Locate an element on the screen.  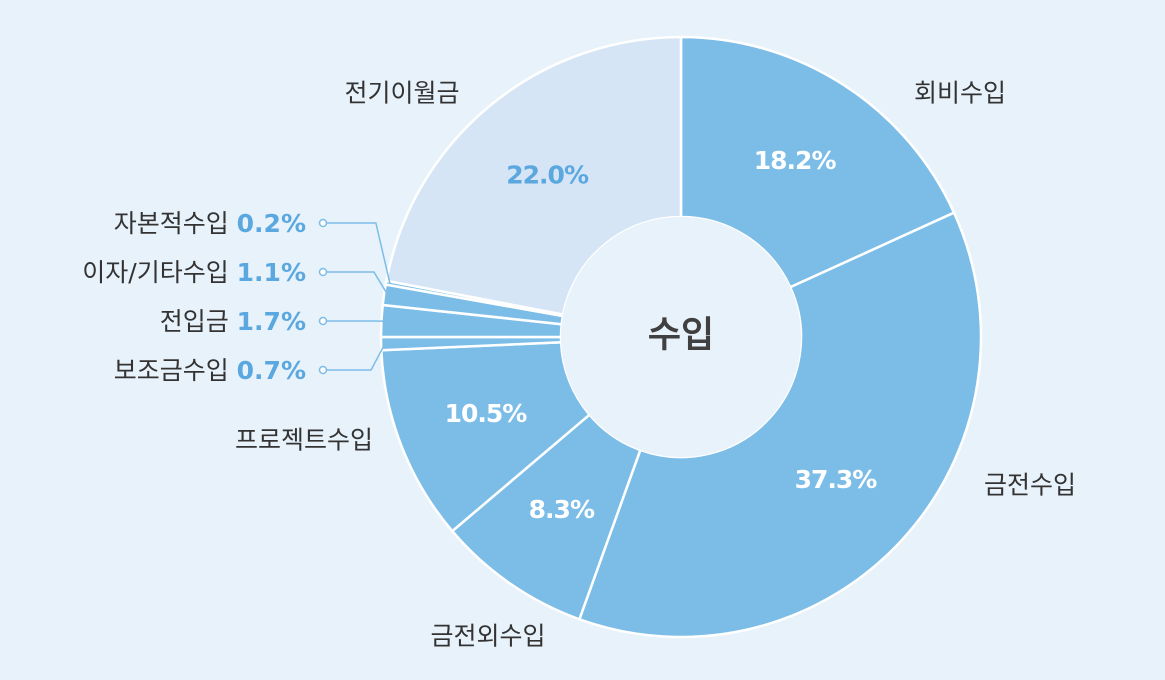
slice-percent-label: 8.3% is located at coordinates (562, 509).